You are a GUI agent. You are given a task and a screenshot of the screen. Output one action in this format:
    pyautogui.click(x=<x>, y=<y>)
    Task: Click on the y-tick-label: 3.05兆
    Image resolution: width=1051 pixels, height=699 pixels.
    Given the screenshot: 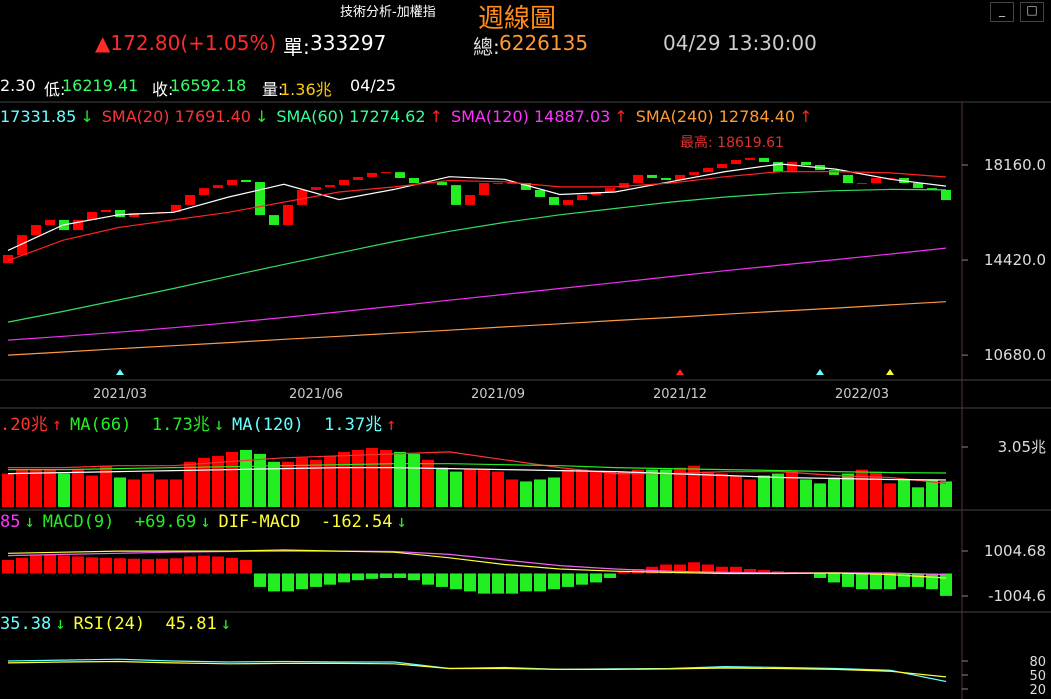 What is the action you would take?
    pyautogui.click(x=1022, y=447)
    